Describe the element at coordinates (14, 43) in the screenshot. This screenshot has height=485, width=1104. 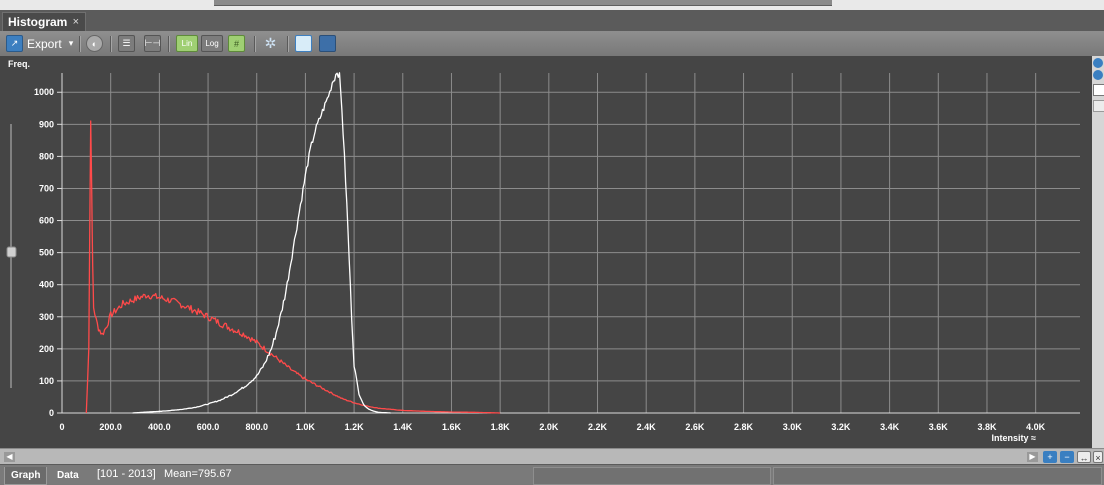
I see `export-icon: ↗` at that location.